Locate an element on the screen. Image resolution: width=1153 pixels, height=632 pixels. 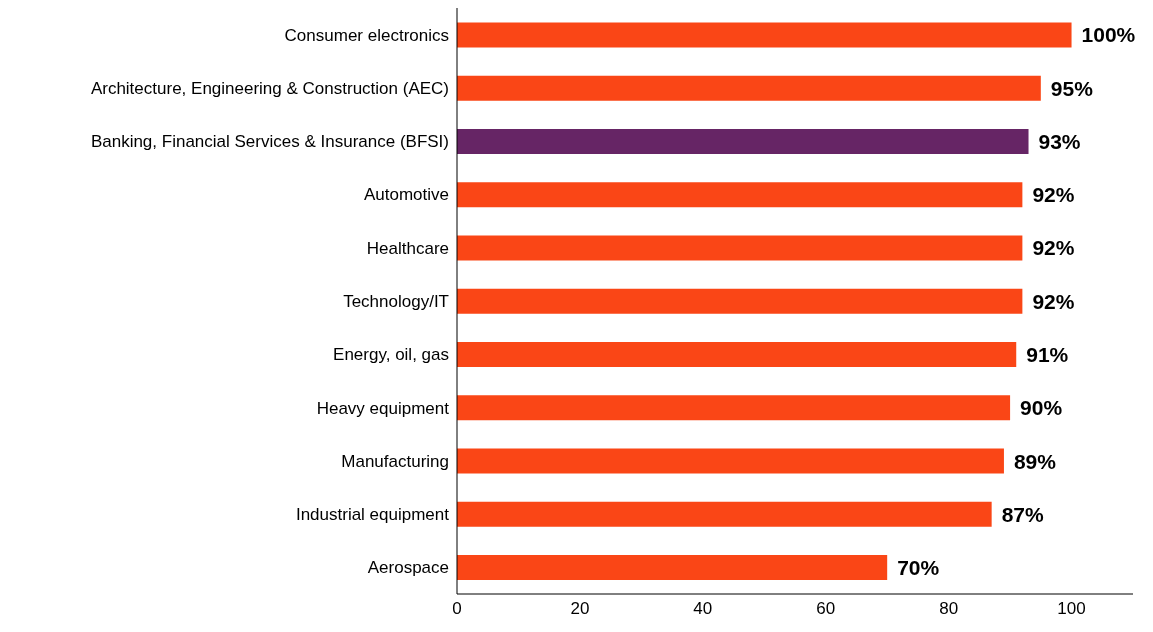
data-label: 93% is located at coordinates (1059, 141).